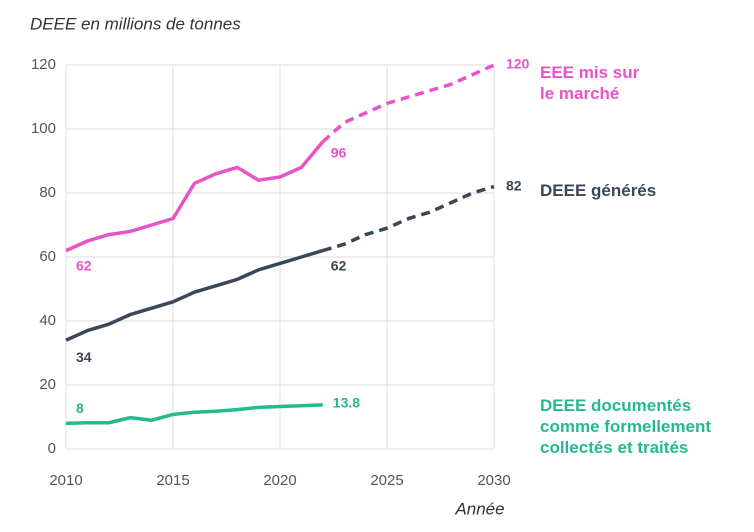  Describe the element at coordinates (386, 480) in the screenshot. I see `x-tick-label: 2025` at that location.